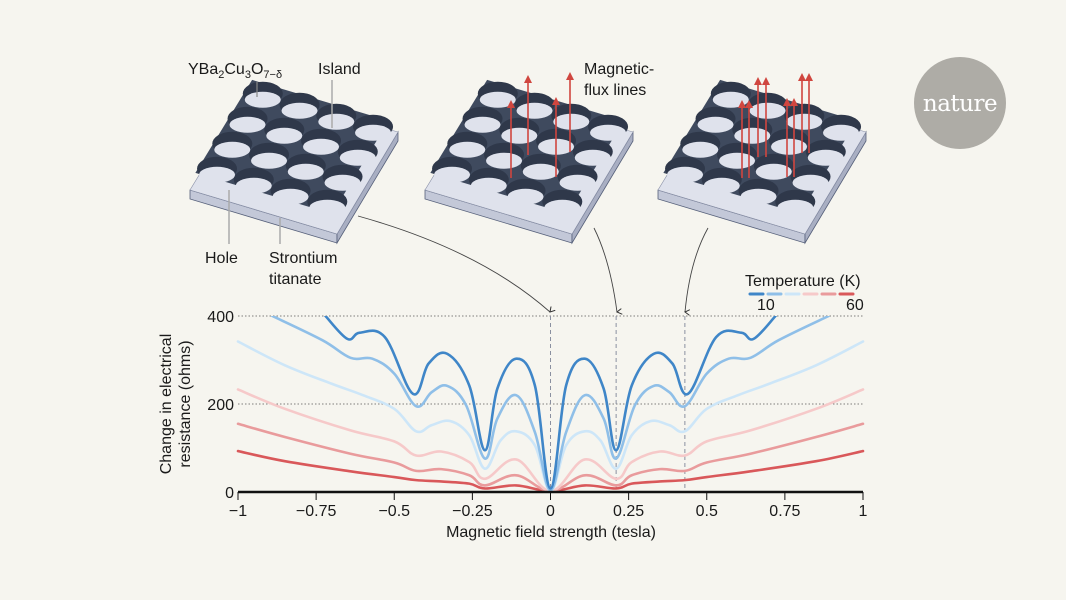  Describe the element at coordinates (551, 532) in the screenshot. I see `x-axis-label: Magnetic field strength (tesla)` at that location.